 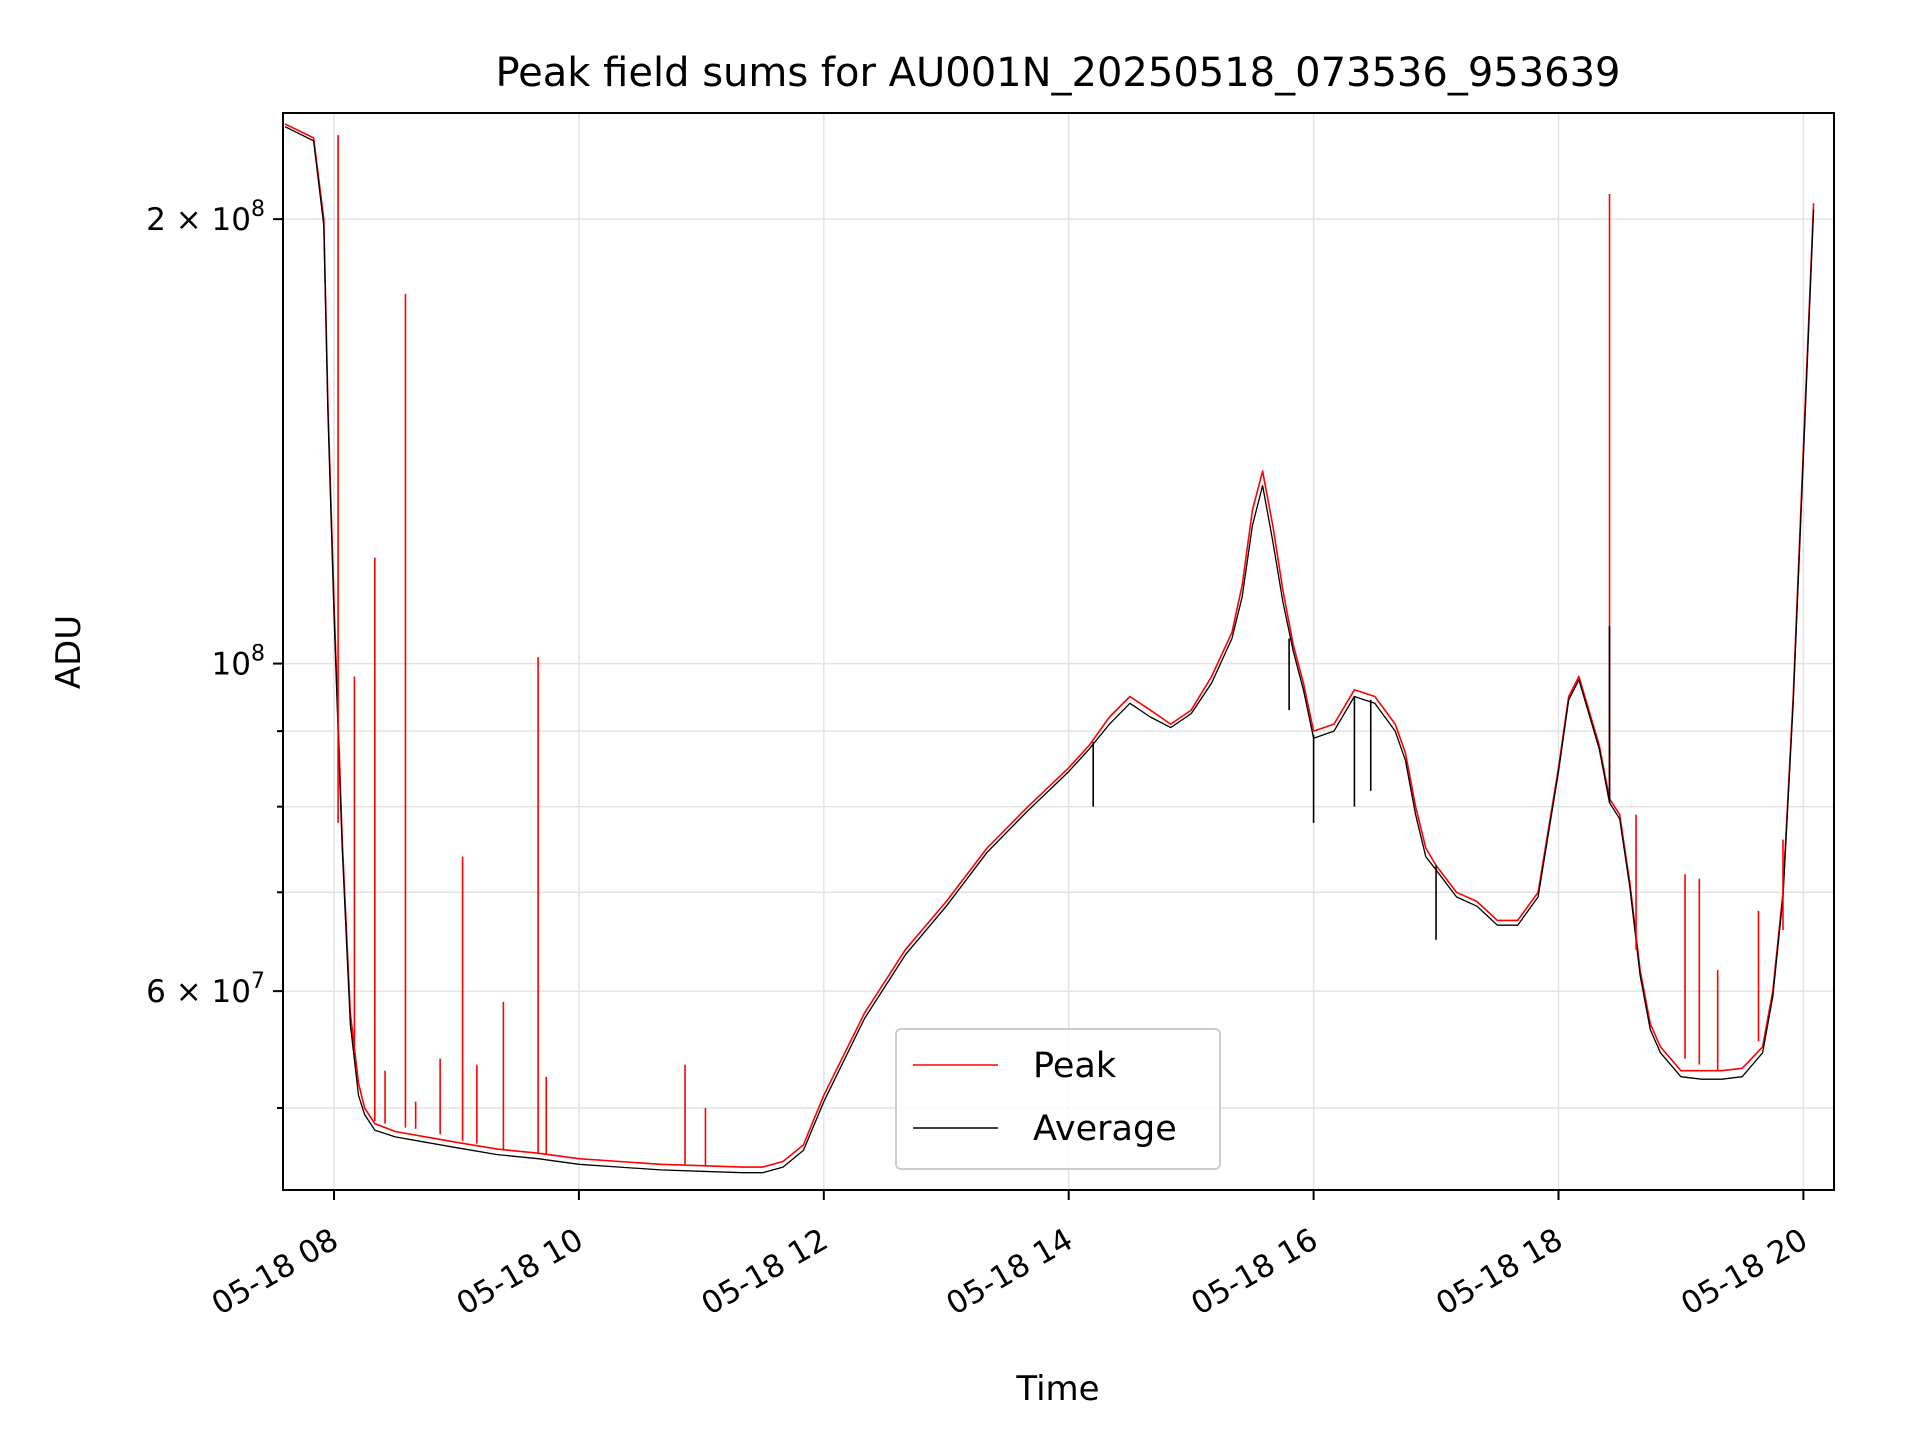 I want to click on legend: Peak Average, so click(x=1058, y=1099).